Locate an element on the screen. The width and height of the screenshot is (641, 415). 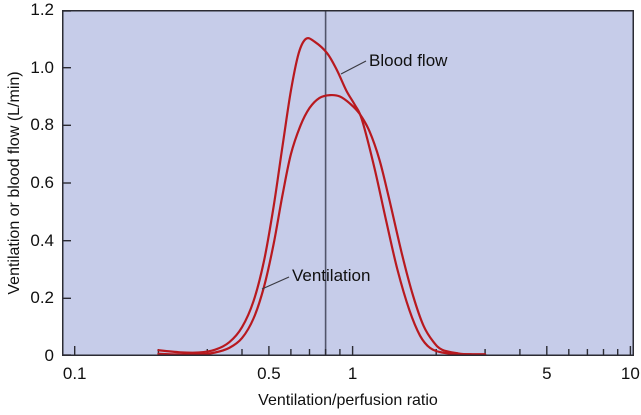
x-tick-label: 0.5 is located at coordinates (269, 373).